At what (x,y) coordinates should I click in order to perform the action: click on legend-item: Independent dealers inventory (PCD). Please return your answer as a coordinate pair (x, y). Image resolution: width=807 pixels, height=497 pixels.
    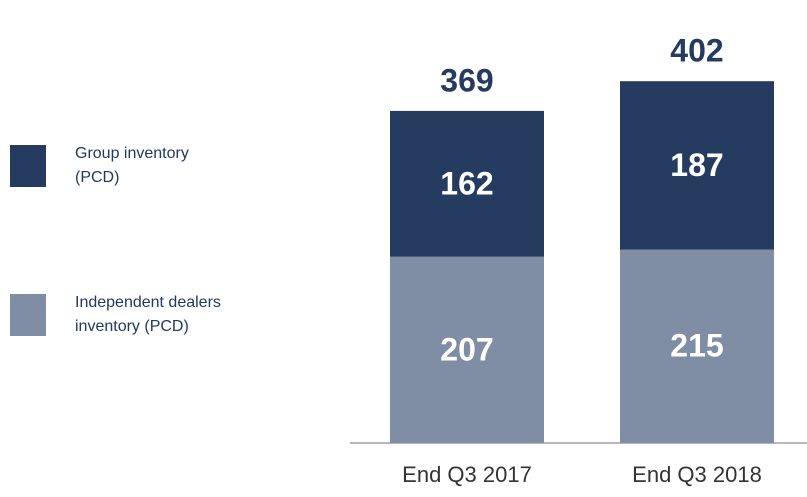
    Looking at the image, I should click on (122, 315).